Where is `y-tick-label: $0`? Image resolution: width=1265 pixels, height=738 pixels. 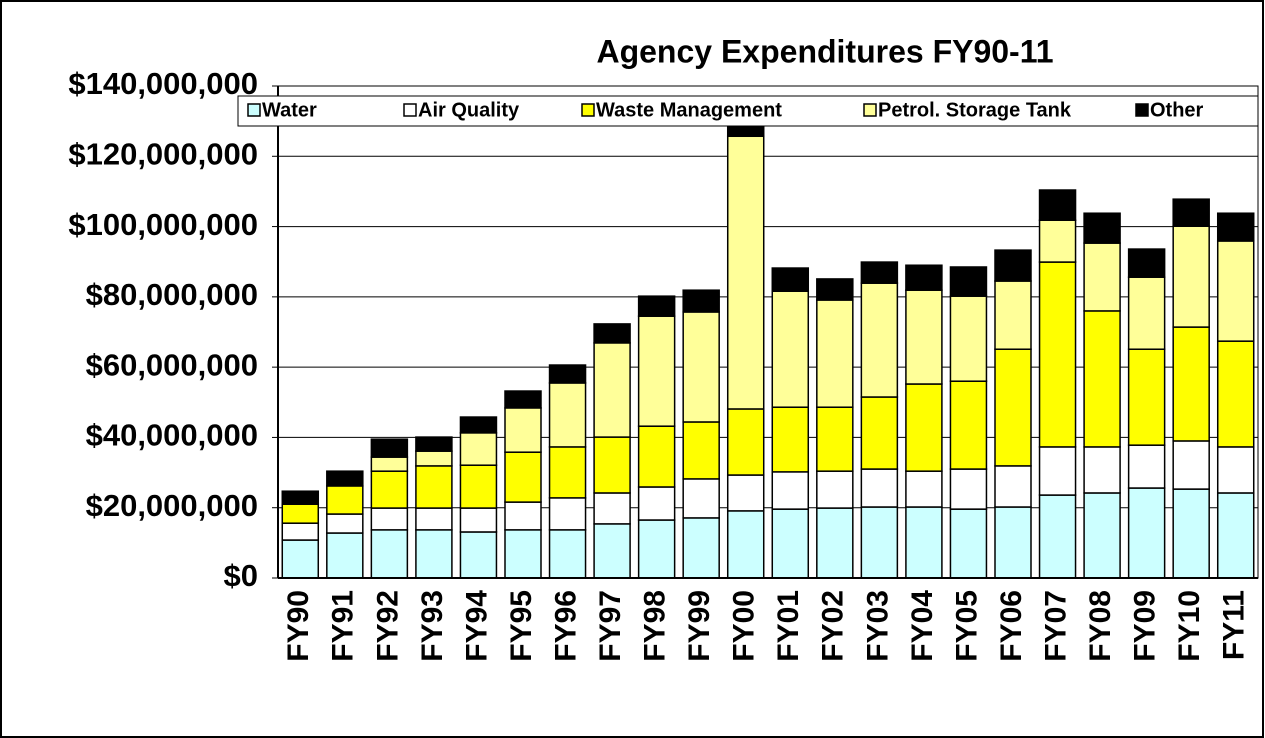
y-tick-label: $0 is located at coordinates (241, 575).